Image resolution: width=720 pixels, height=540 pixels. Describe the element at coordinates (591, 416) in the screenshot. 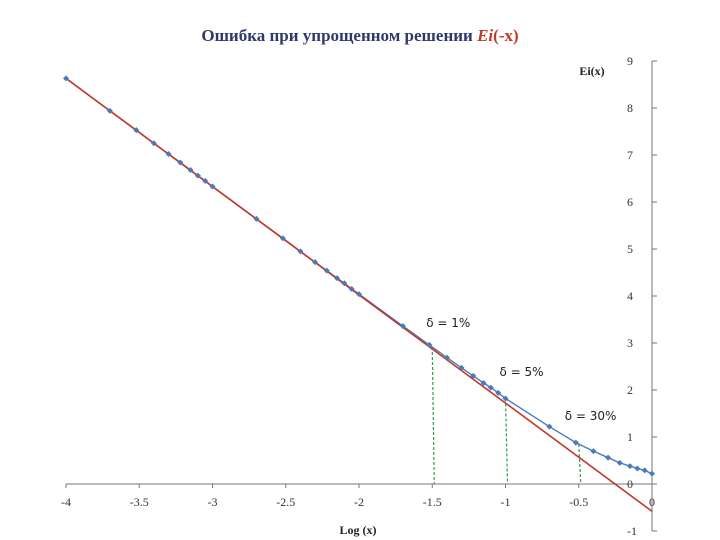

I see `delta-annotation: δ = 30%` at that location.